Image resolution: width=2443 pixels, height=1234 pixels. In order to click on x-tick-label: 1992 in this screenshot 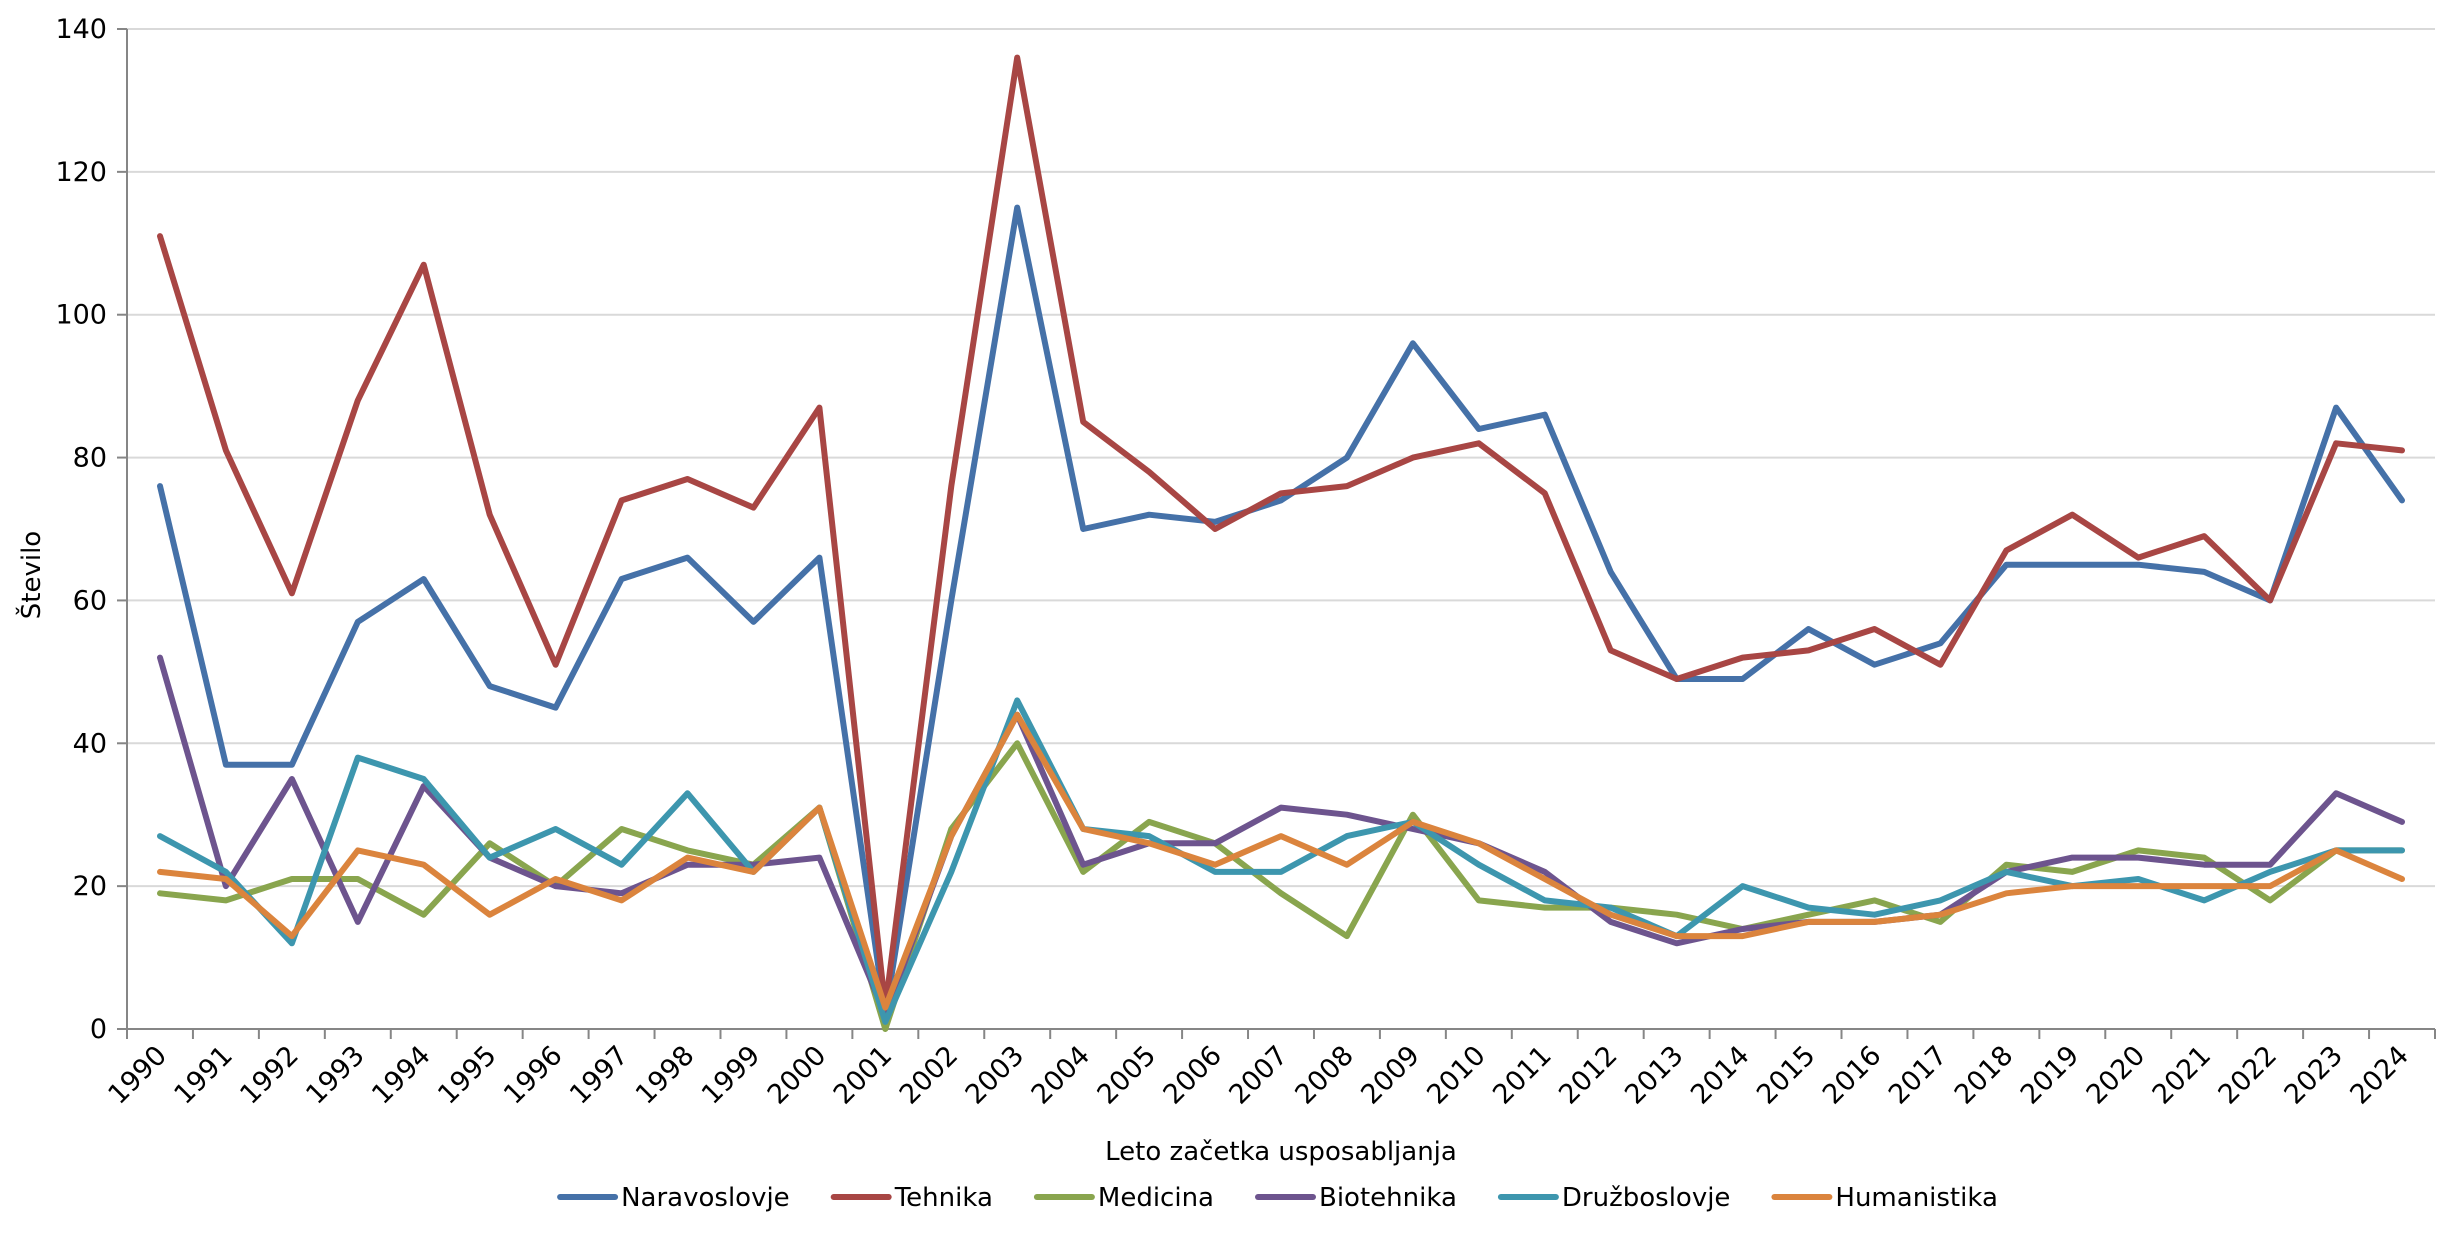, I will do `click(269, 1075)`.